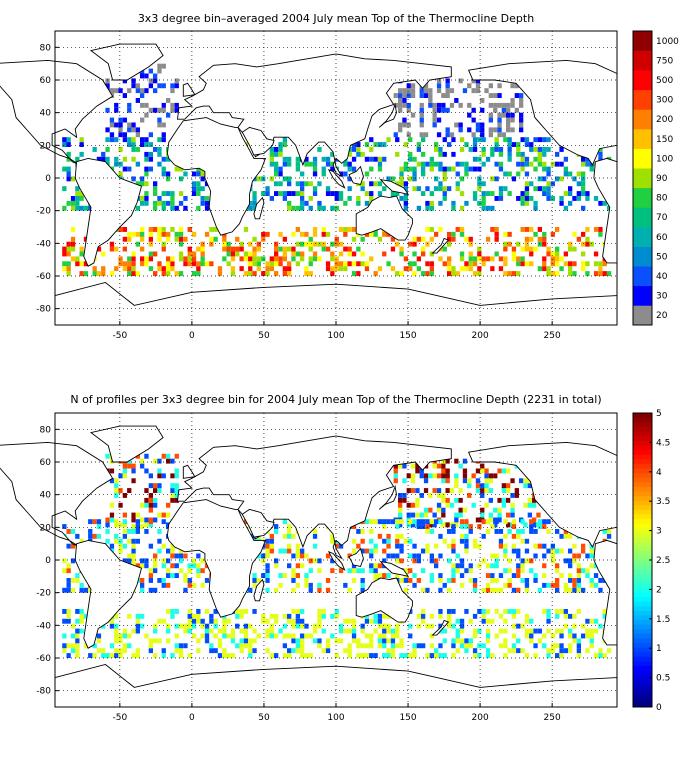 The image size is (696, 764). What do you see at coordinates (387, 497) in the screenshot?
I see `coastline` at bounding box center [387, 497].